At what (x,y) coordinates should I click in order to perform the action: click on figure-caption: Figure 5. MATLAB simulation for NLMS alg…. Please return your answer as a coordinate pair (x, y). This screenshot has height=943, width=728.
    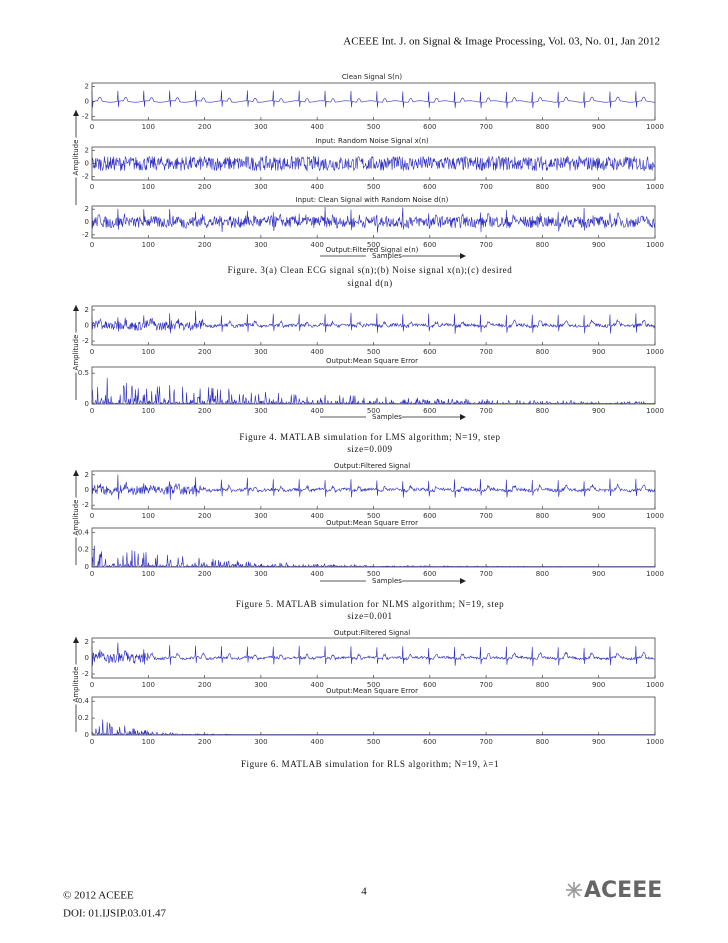
    Looking at the image, I should click on (370, 604).